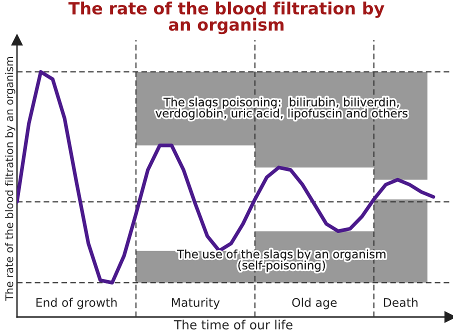  Describe the element at coordinates (226, 18) in the screenshot. I see `chart-title: The rate of the blood filtration by an organism` at that location.